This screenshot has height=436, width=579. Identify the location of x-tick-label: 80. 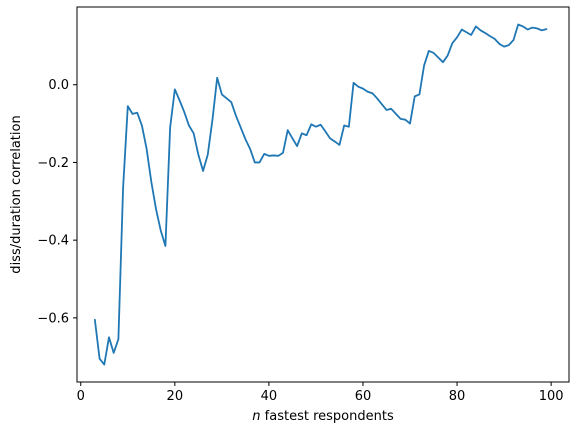
(457, 396).